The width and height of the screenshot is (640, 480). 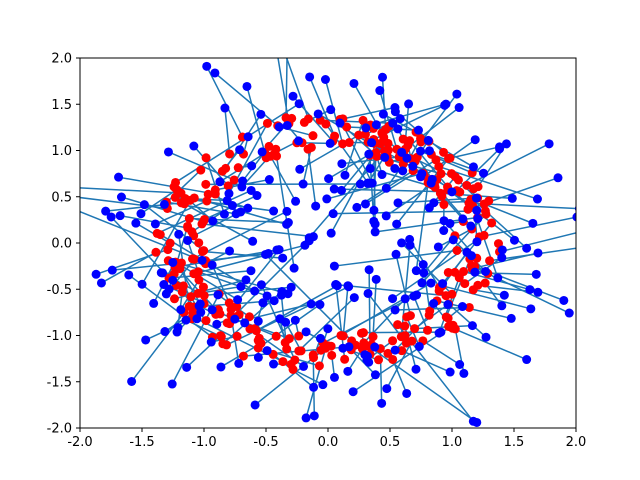 What do you see at coordinates (514, 442) in the screenshot?
I see `x-tick-label: 1.5` at bounding box center [514, 442].